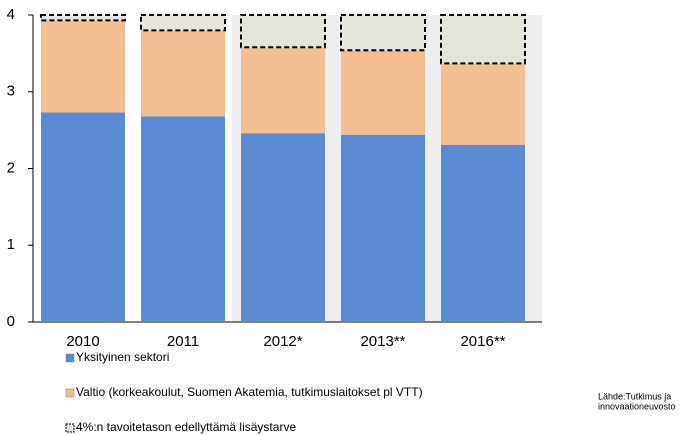  Describe the element at coordinates (11, 167) in the screenshot. I see `y-tick-label: 2` at that location.